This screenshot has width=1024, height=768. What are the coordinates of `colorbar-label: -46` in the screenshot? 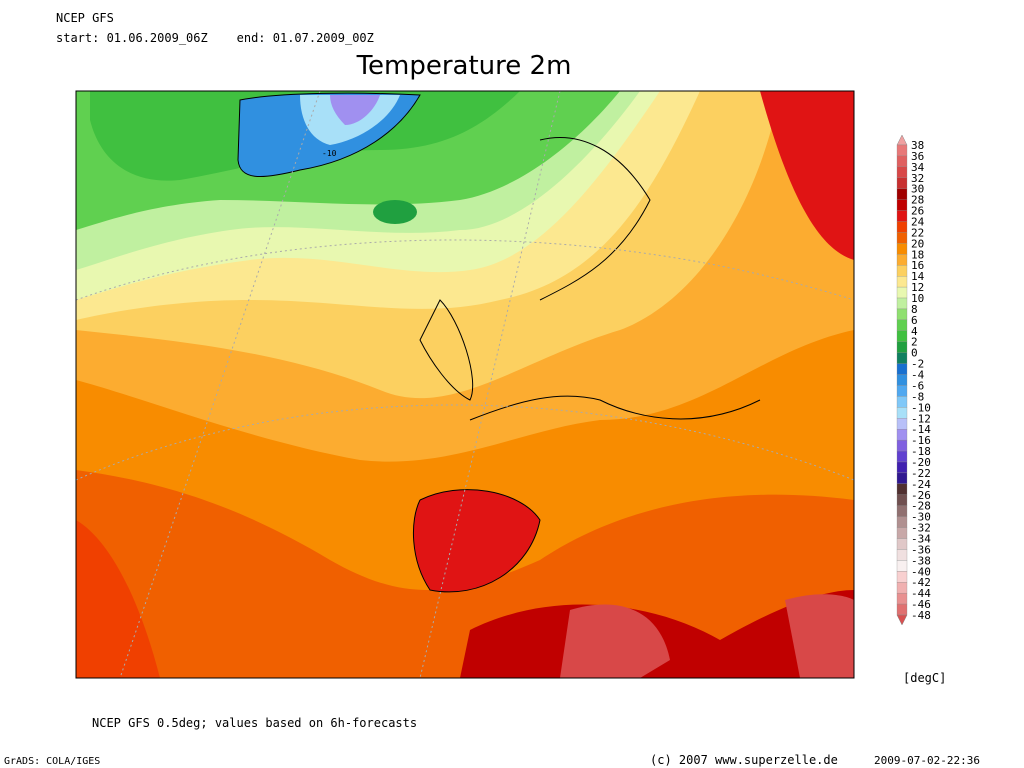 It's located at (921, 604).